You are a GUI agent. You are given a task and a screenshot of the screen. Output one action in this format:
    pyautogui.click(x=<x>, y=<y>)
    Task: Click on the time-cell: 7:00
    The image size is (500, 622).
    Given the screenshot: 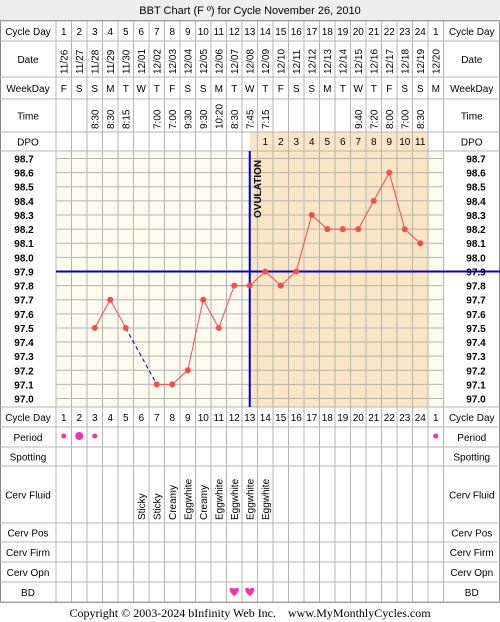 What is the action you would take?
    pyautogui.click(x=405, y=119)
    